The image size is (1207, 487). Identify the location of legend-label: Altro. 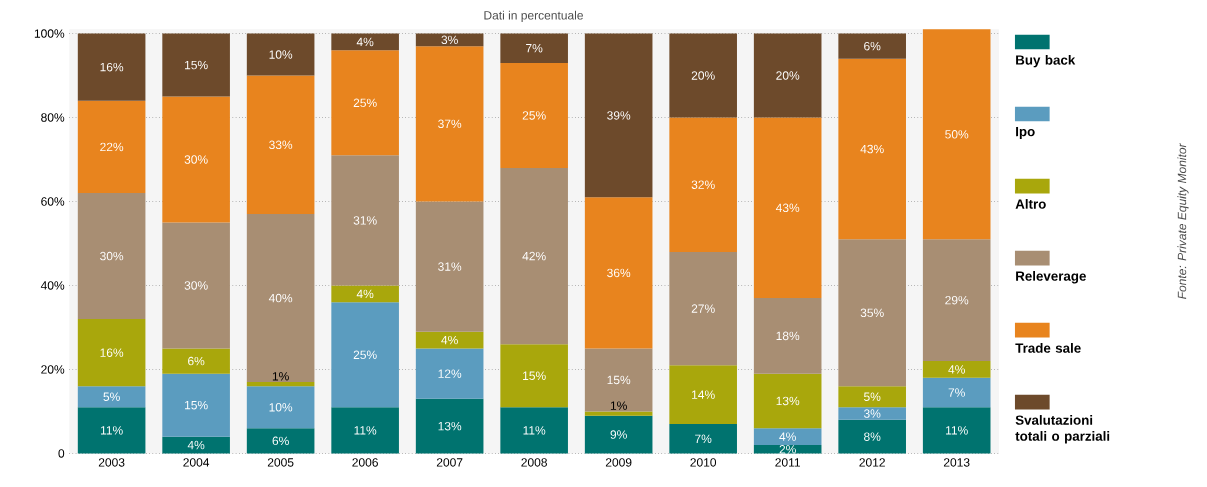
(1030, 204).